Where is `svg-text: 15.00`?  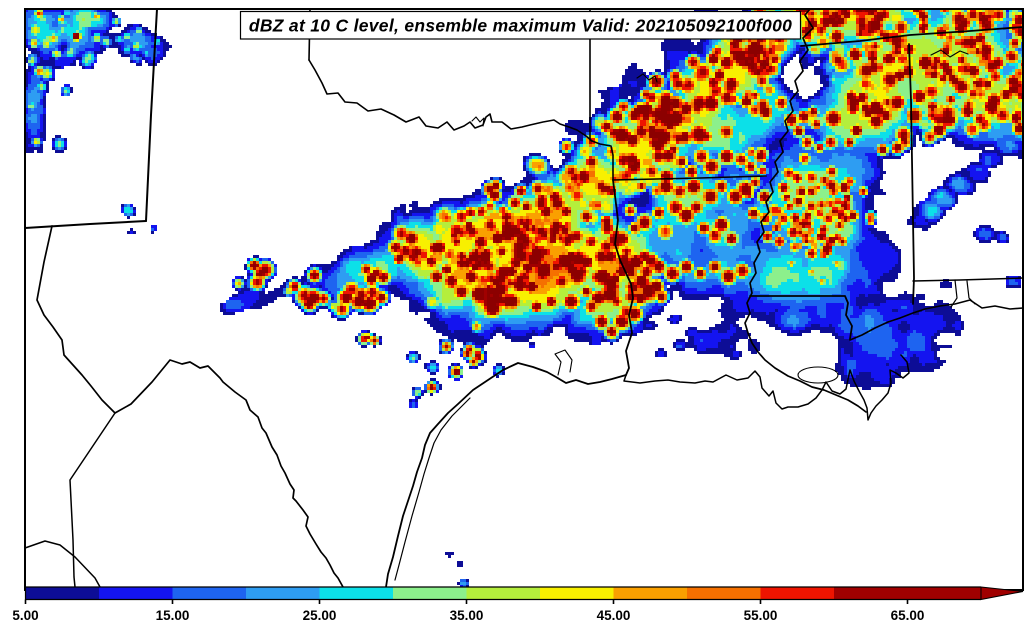 svg-text: 15.00 is located at coordinates (173, 615).